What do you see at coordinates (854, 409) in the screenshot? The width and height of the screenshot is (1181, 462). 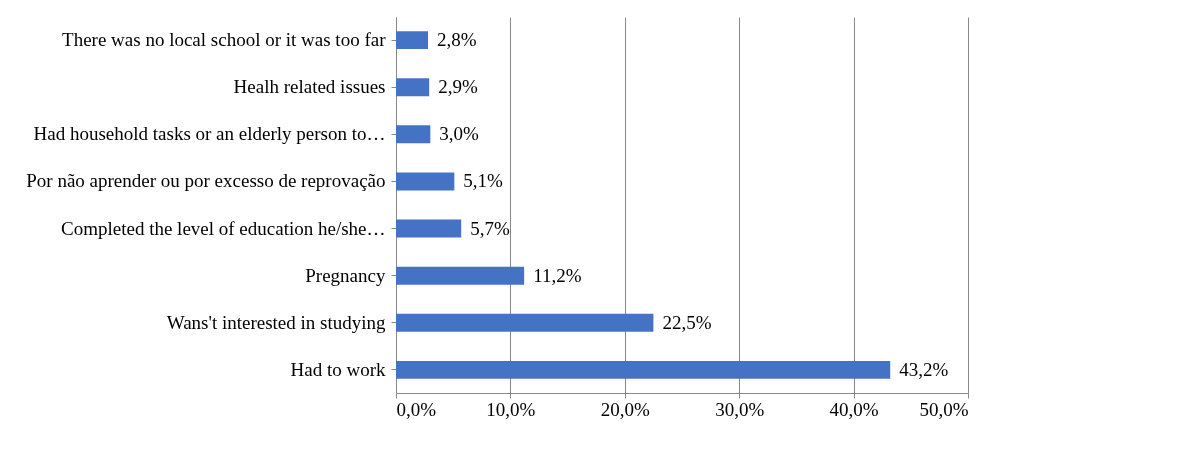 I see `x-tick-label: 40,0%` at bounding box center [854, 409].